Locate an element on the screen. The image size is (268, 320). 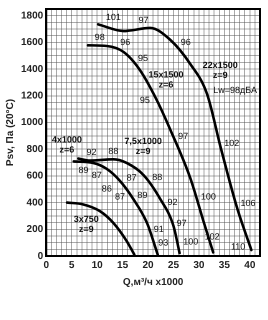
y-tick-label: 1000 is located at coordinates (32, 122).